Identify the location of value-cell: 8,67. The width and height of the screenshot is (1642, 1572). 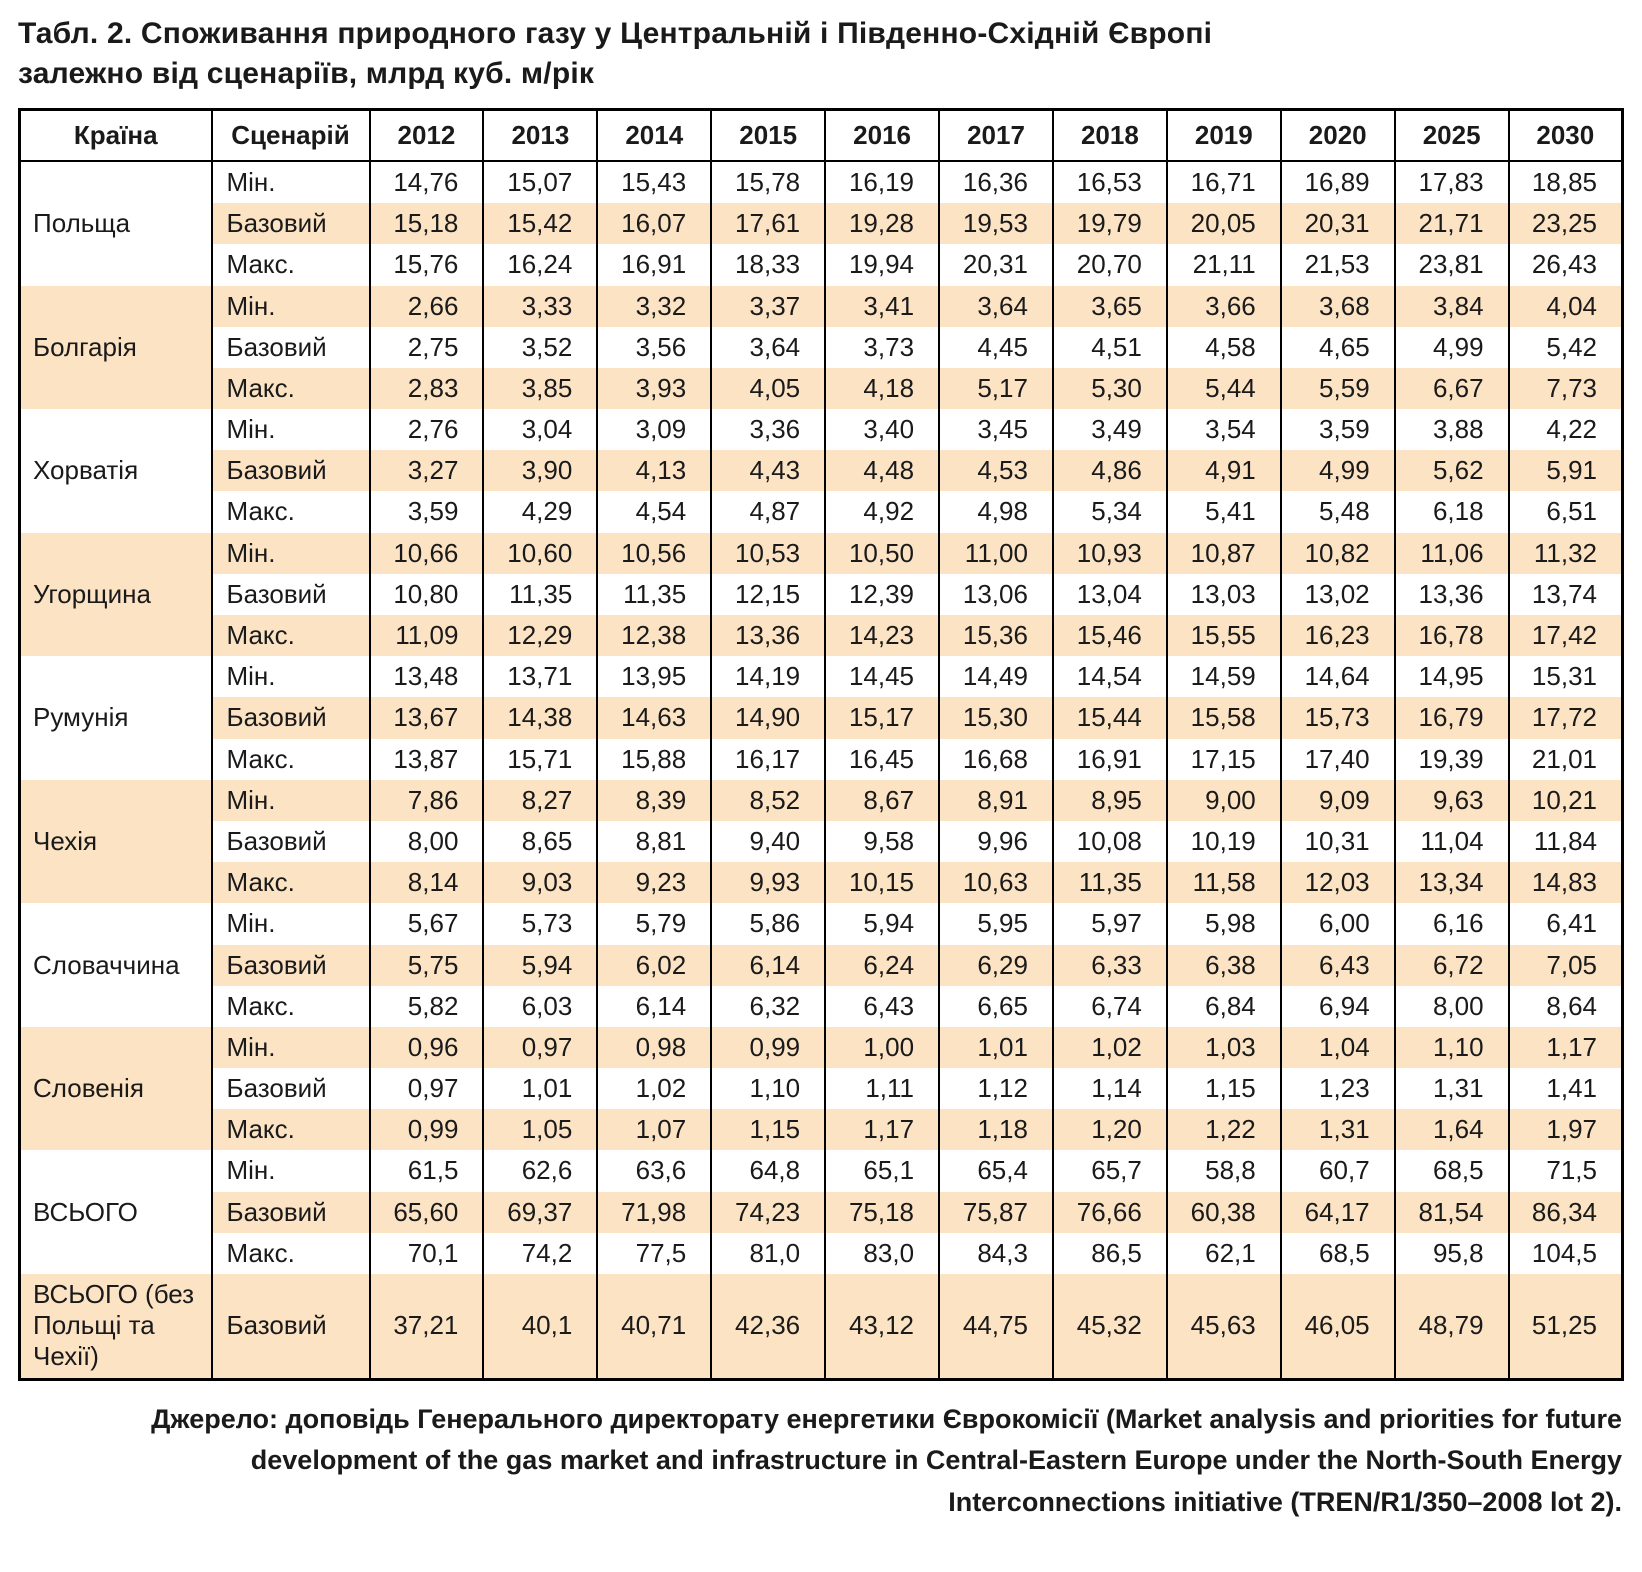
(882, 800).